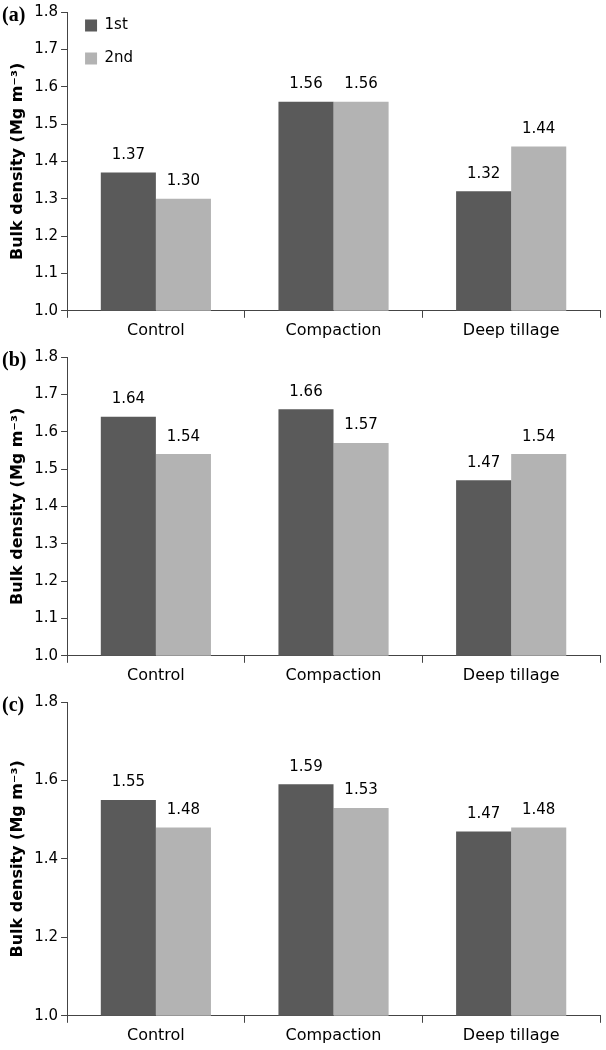  Describe the element at coordinates (361, 424) in the screenshot. I see `data-label: 1.57` at that location.